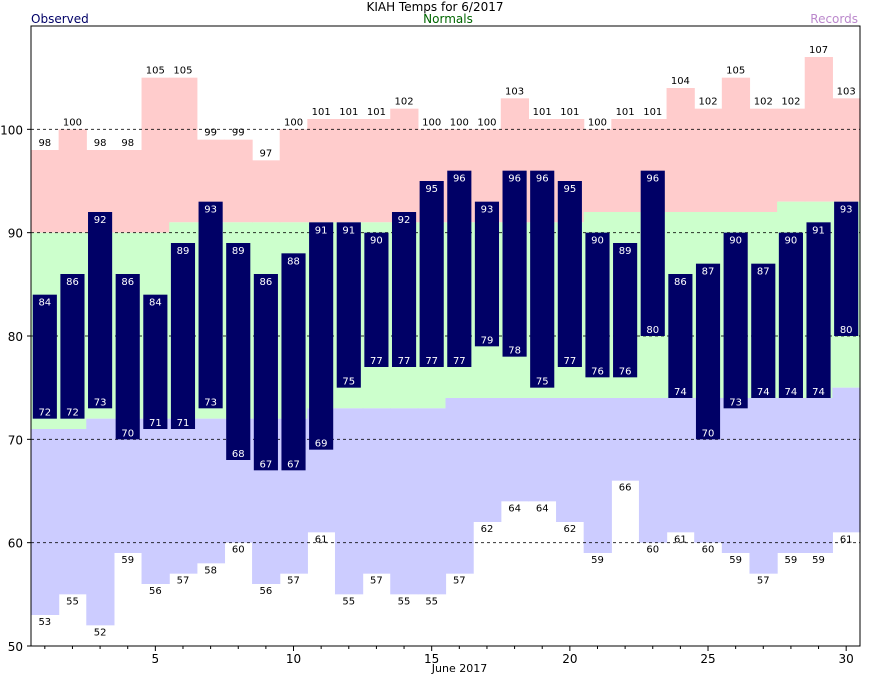  What do you see at coordinates (15, 337) in the screenshot?
I see `y-tick-label: 80` at bounding box center [15, 337].